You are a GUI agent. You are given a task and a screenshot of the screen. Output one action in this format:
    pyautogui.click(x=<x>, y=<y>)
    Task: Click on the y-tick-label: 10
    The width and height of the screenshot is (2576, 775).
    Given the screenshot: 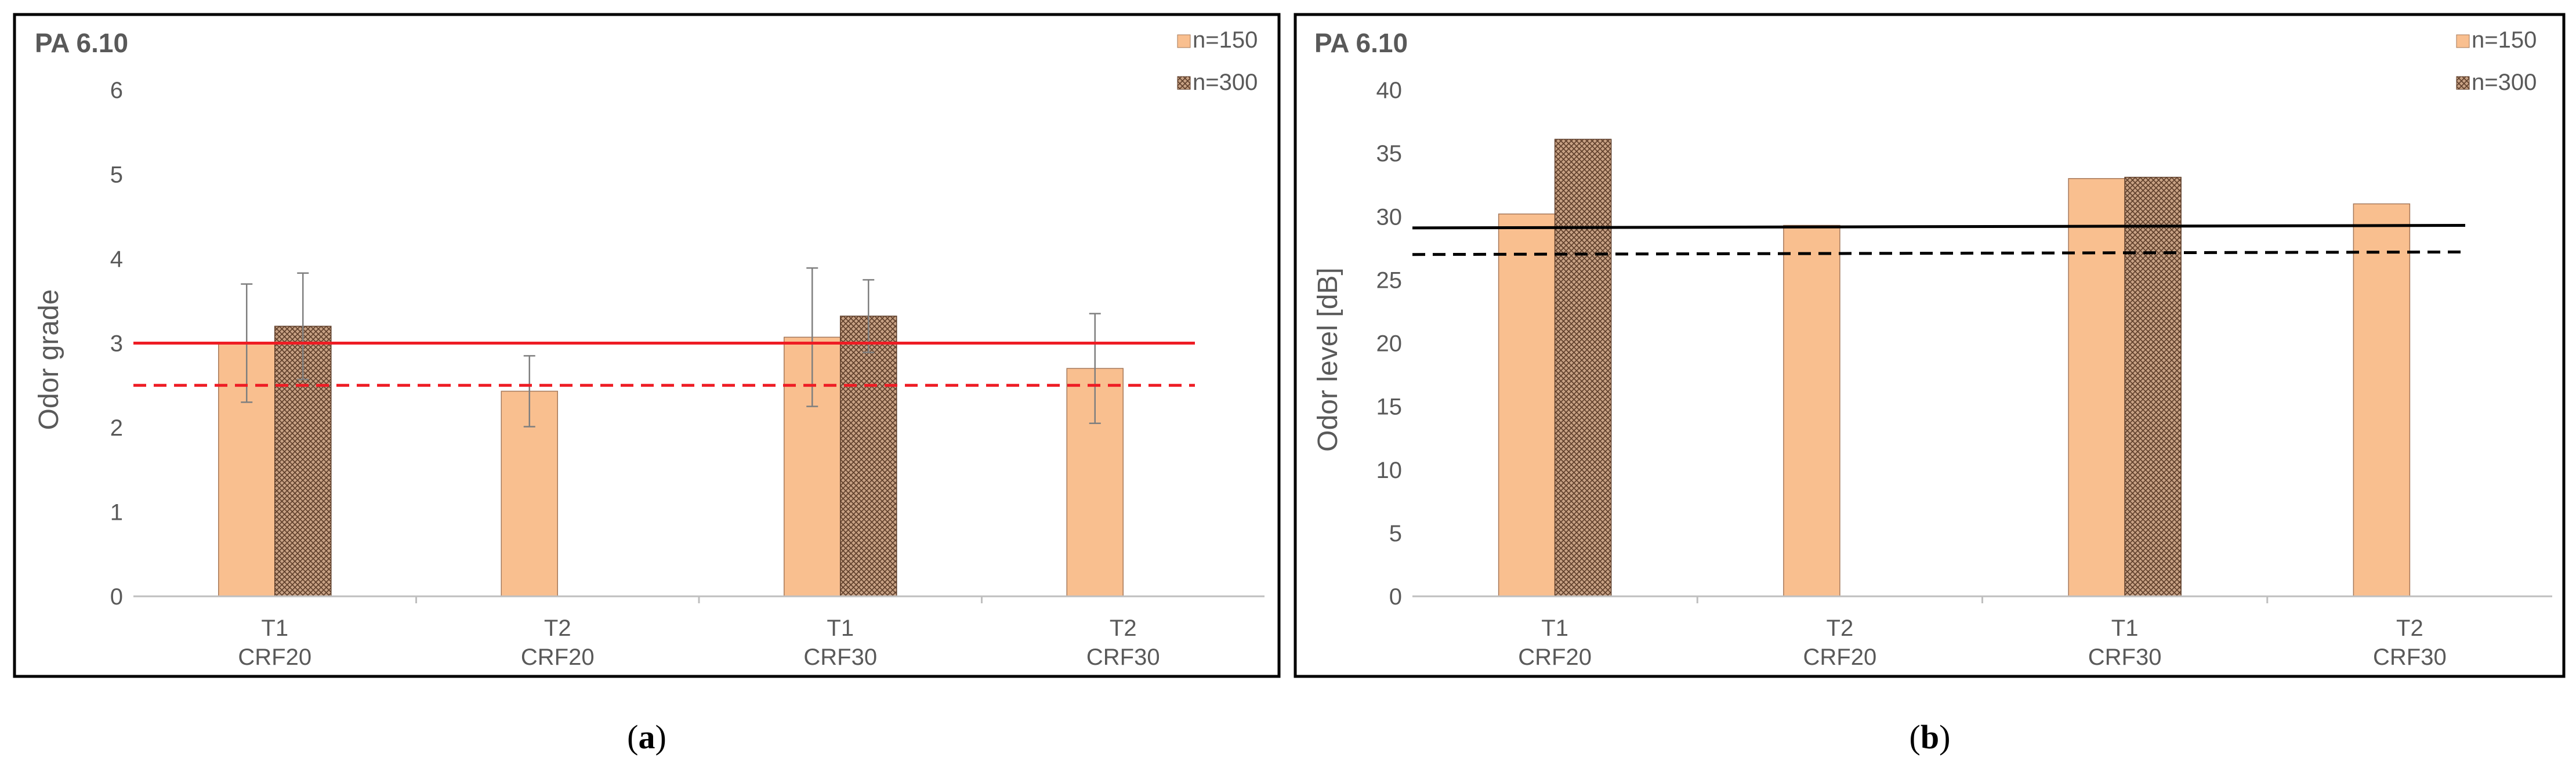 What is the action you would take?
    pyautogui.click(x=1389, y=471)
    